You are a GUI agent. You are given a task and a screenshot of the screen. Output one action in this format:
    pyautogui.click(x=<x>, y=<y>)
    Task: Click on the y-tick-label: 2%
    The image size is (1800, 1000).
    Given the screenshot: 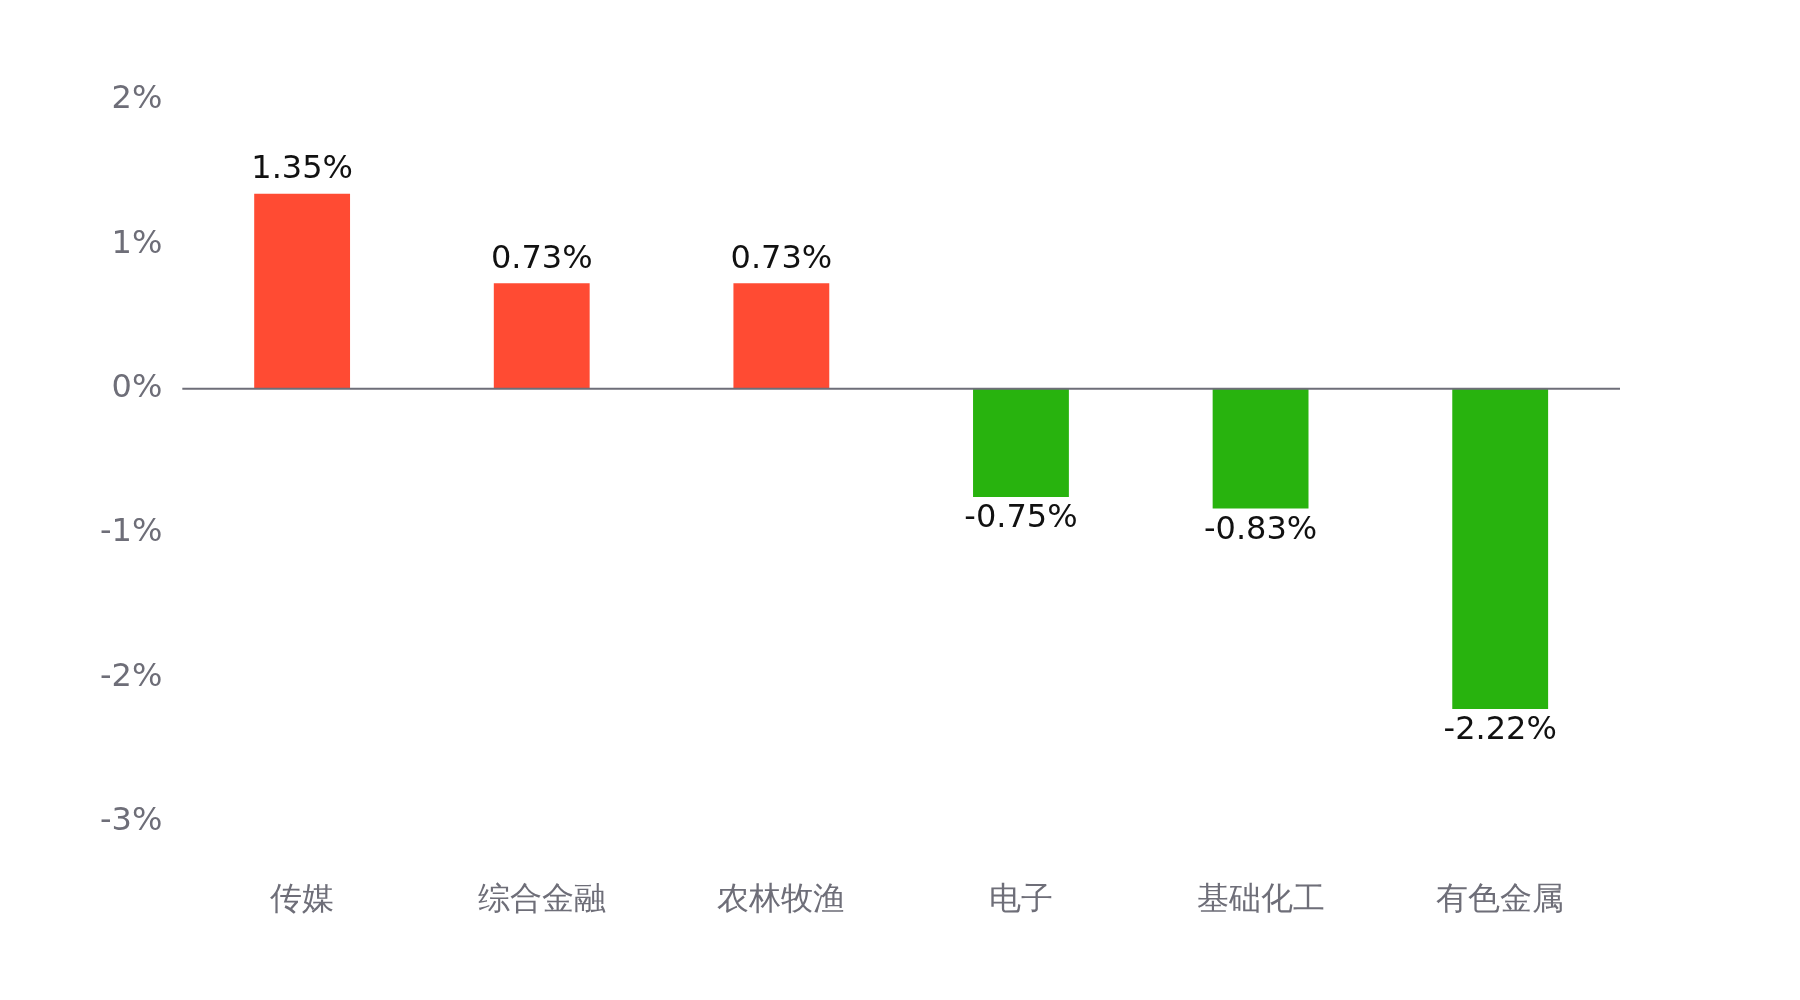 What is the action you would take?
    pyautogui.click(x=137, y=97)
    